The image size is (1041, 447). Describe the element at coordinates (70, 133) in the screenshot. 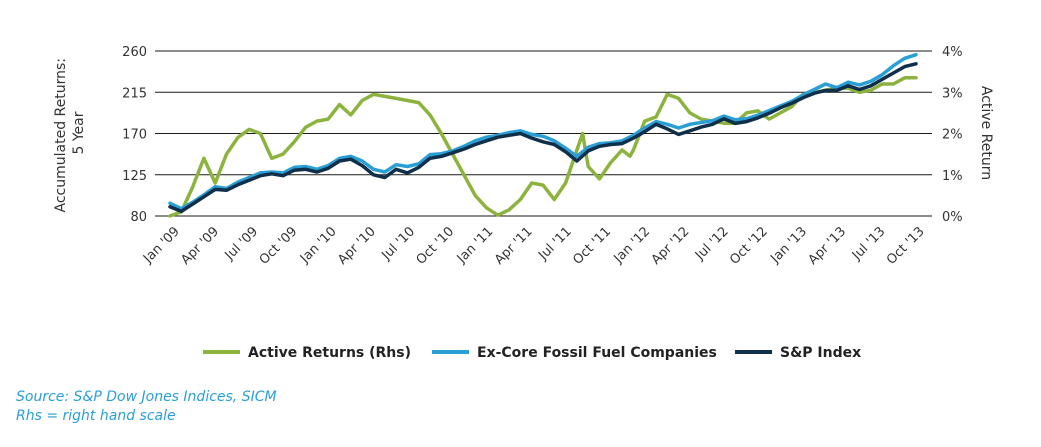

I see `y-axis-title: Accumulated Returns: 5 Year` at that location.